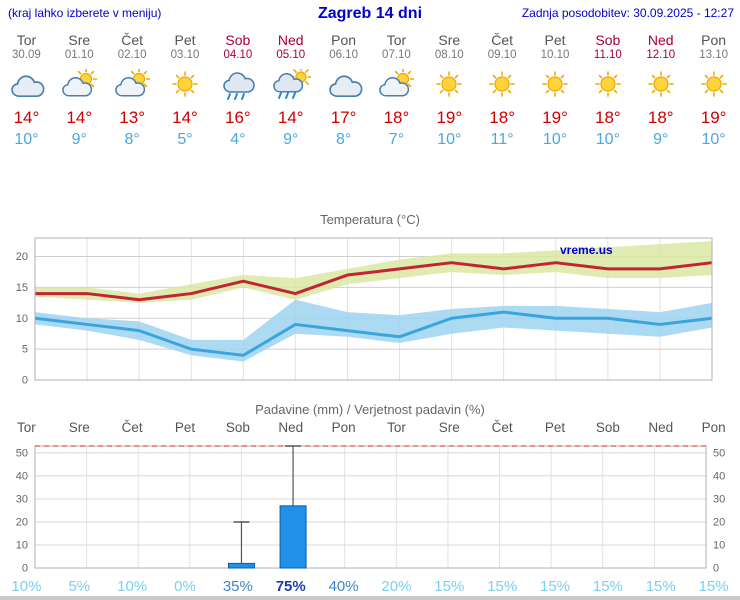 This screenshot has height=600, width=740. Describe the element at coordinates (85, 13) in the screenshot. I see `menu-hint: (kraj lahko izberete v meniju)` at that location.